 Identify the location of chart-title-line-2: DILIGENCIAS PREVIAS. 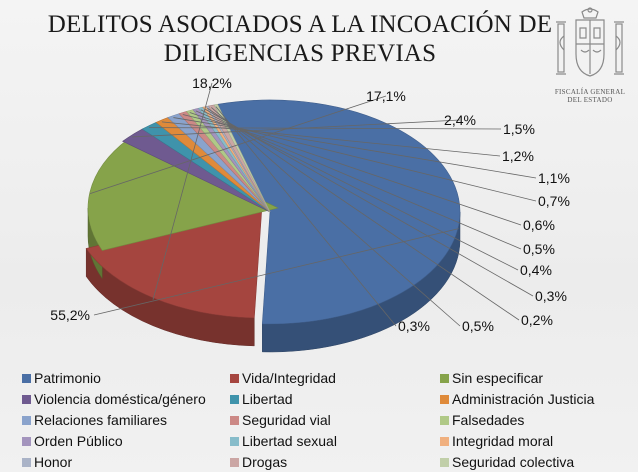
(300, 53).